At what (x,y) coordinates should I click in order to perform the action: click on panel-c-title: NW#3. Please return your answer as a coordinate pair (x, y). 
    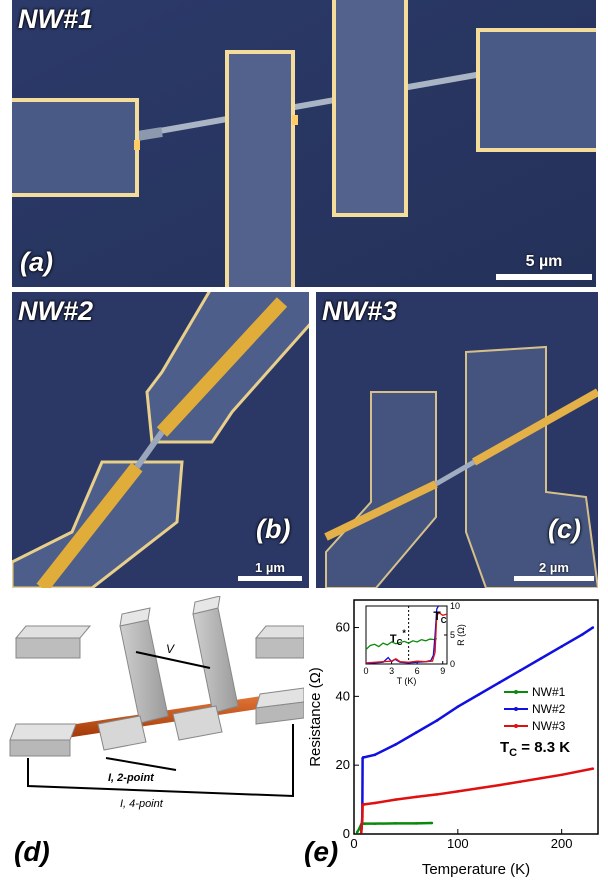
    Looking at the image, I should click on (360, 311).